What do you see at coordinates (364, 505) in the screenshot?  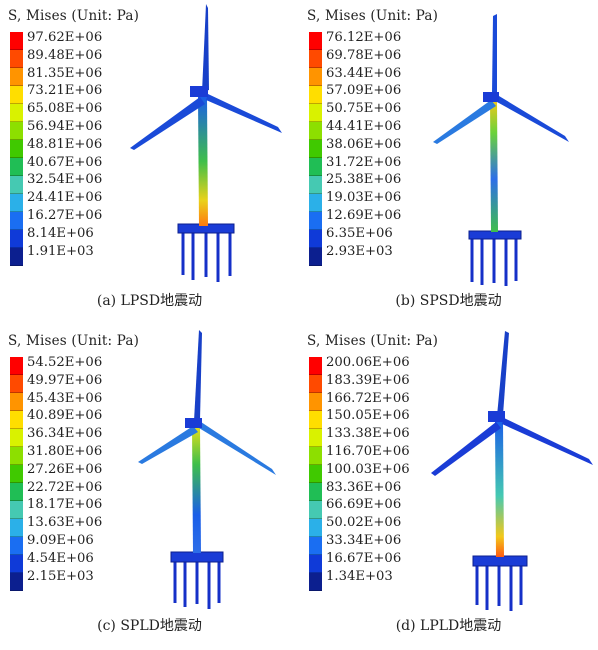 I see `legend-tick-label: 66.69E+06` at bounding box center [364, 505].